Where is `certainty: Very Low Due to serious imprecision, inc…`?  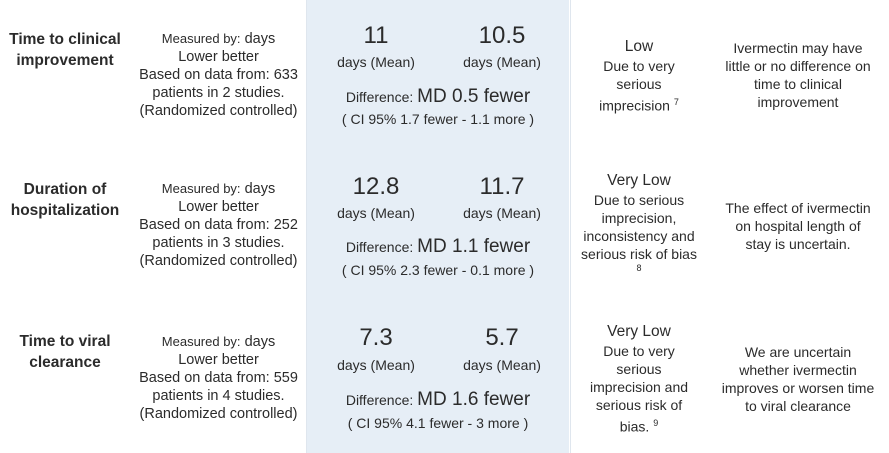 certainty: Very Low Due to serious imprecision, inc… is located at coordinates (639, 222).